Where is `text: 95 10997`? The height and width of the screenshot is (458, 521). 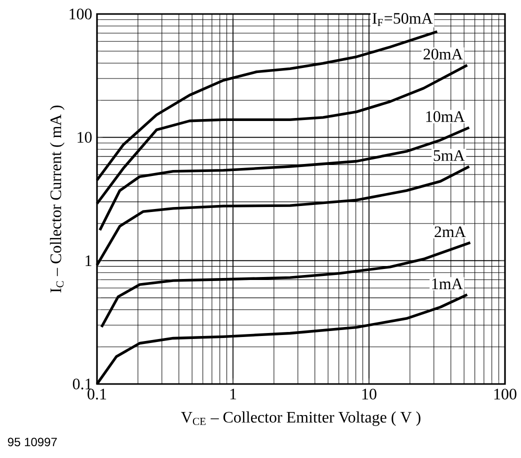
text: 95 10997 is located at coordinates (32, 442).